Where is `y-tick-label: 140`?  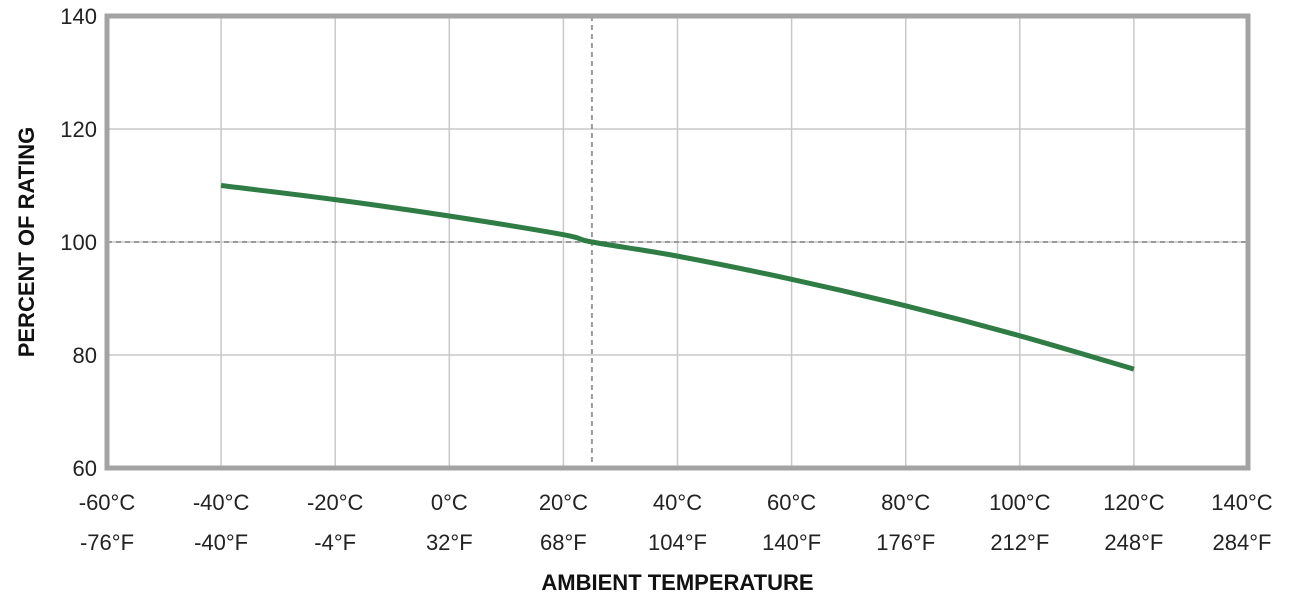
y-tick-label: 140 is located at coordinates (78, 16).